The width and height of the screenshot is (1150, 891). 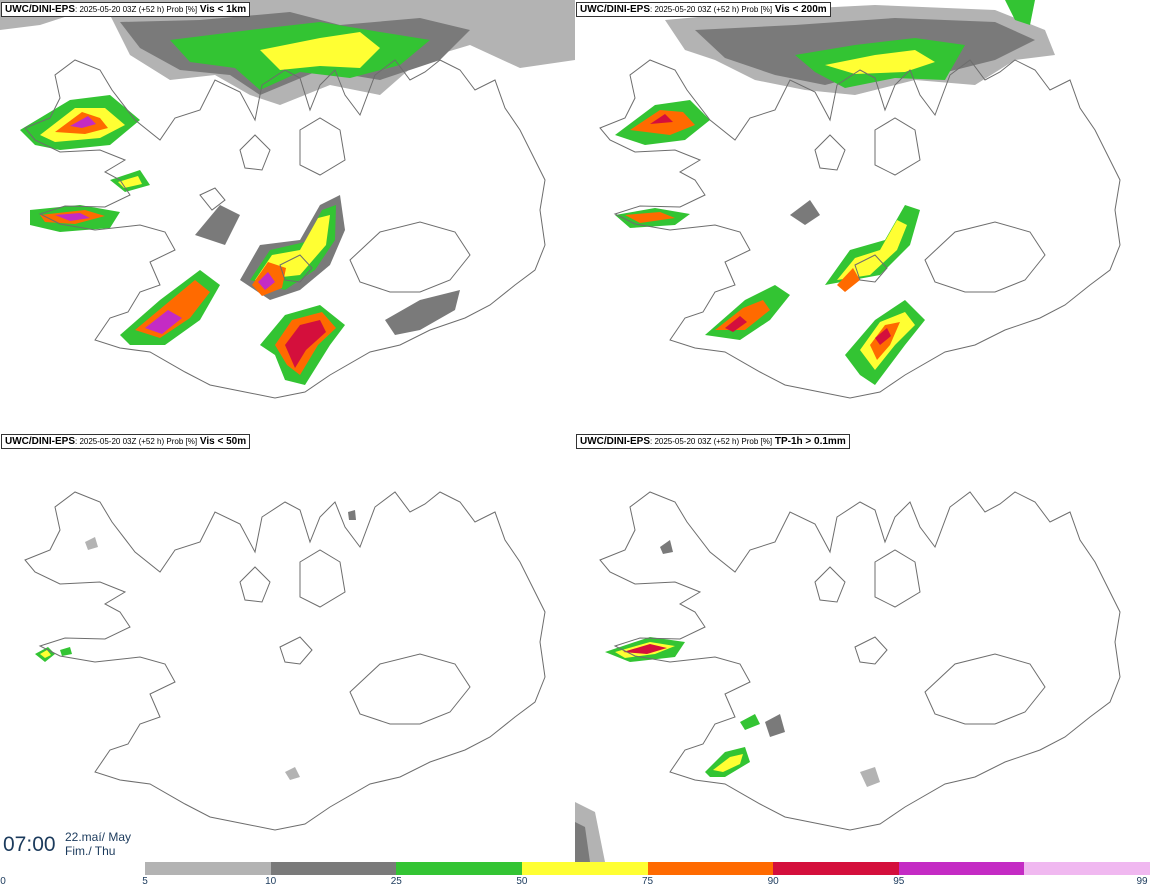 I want to click on valid-time-box: 07:00 22.maí/ May Fim./ Thu, so click(x=72, y=844).